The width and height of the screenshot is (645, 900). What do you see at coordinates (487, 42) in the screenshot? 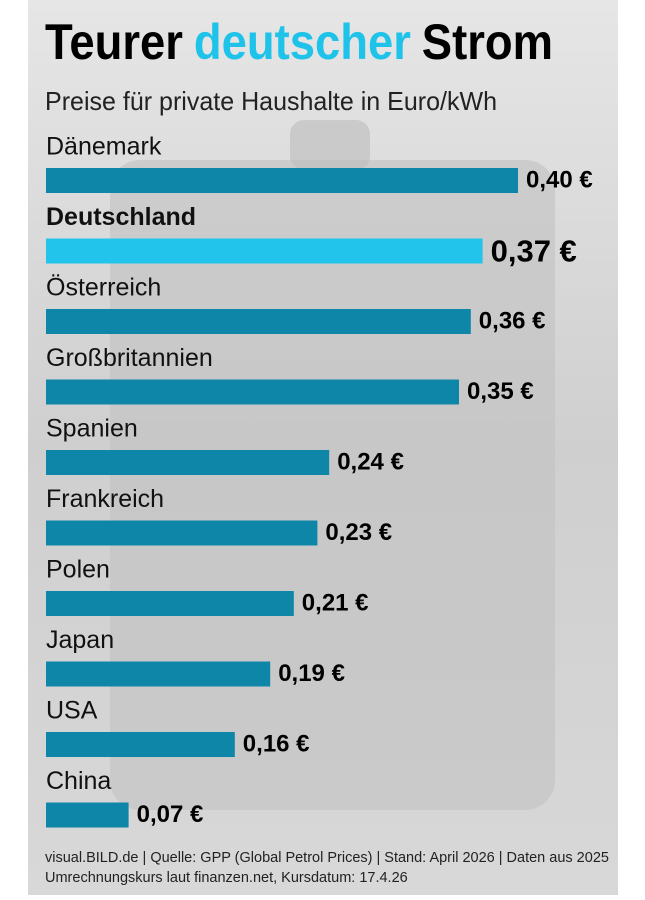
I see `title-word: Strom` at bounding box center [487, 42].